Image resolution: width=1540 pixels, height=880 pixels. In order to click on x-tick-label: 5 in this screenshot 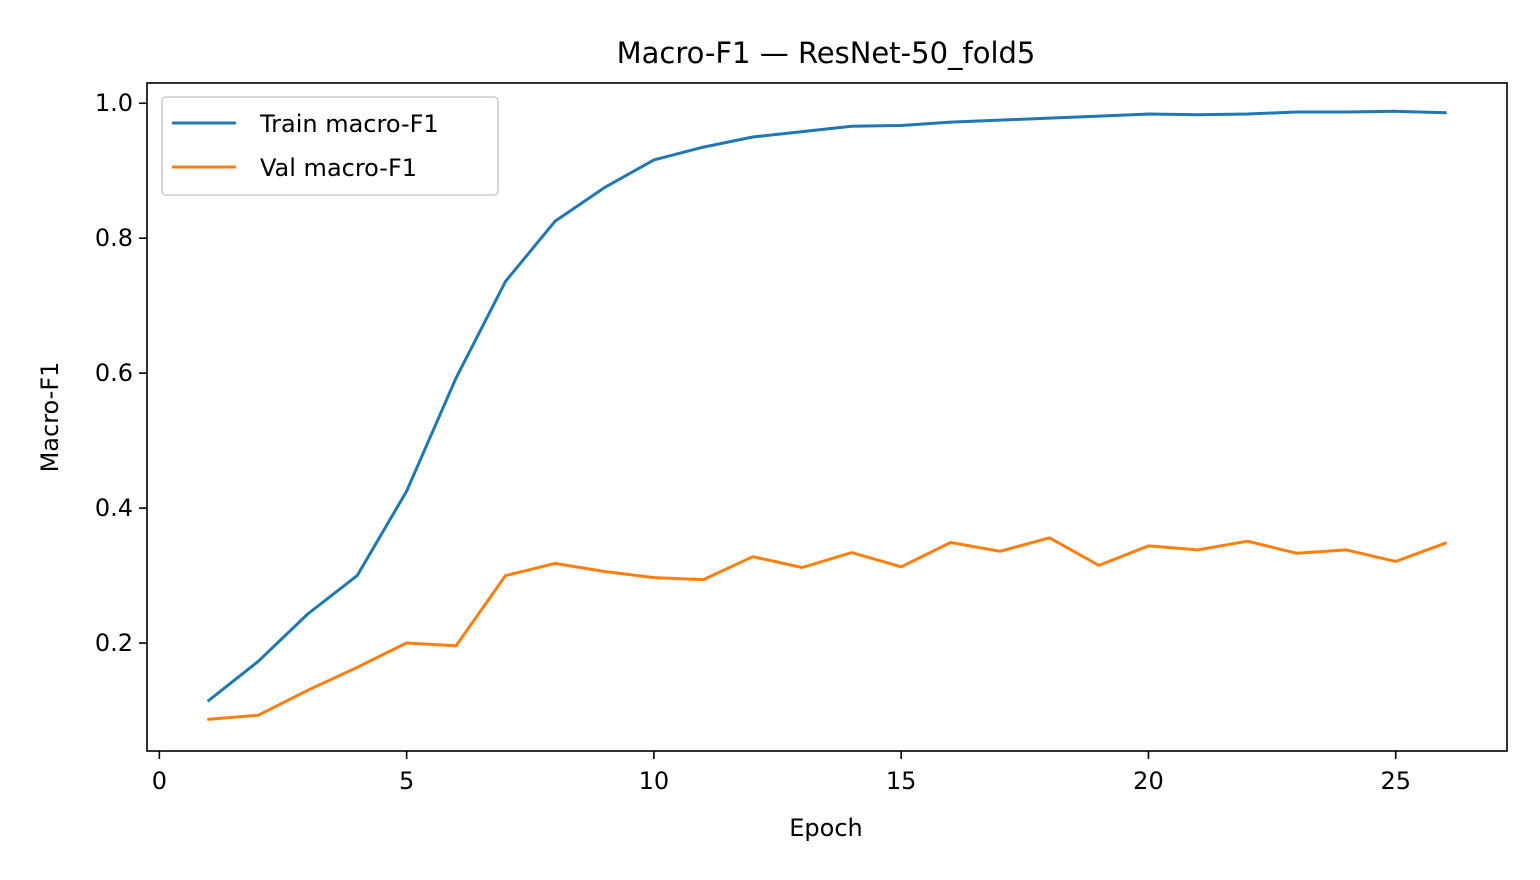, I will do `click(406, 781)`.